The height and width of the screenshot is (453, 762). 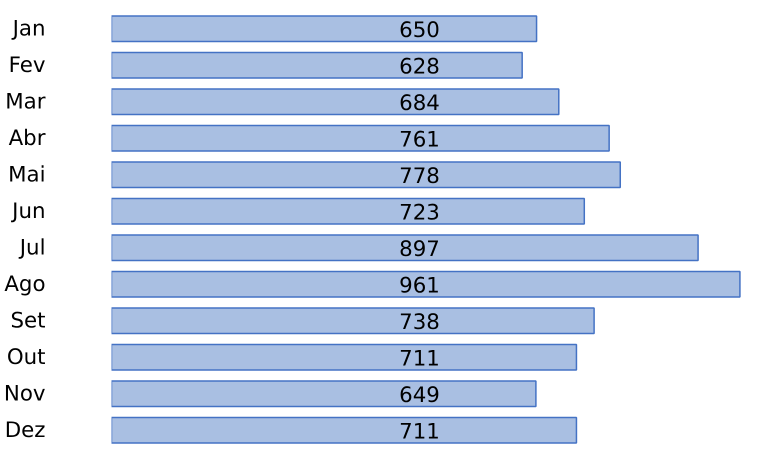 What do you see at coordinates (419, 139) in the screenshot?
I see `data-label: 761` at bounding box center [419, 139].